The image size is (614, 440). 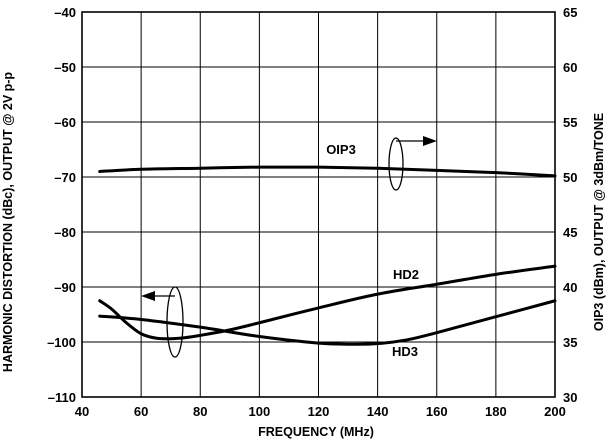 What do you see at coordinates (570, 122) in the screenshot?
I see `y-right-tick-label: 55` at bounding box center [570, 122].